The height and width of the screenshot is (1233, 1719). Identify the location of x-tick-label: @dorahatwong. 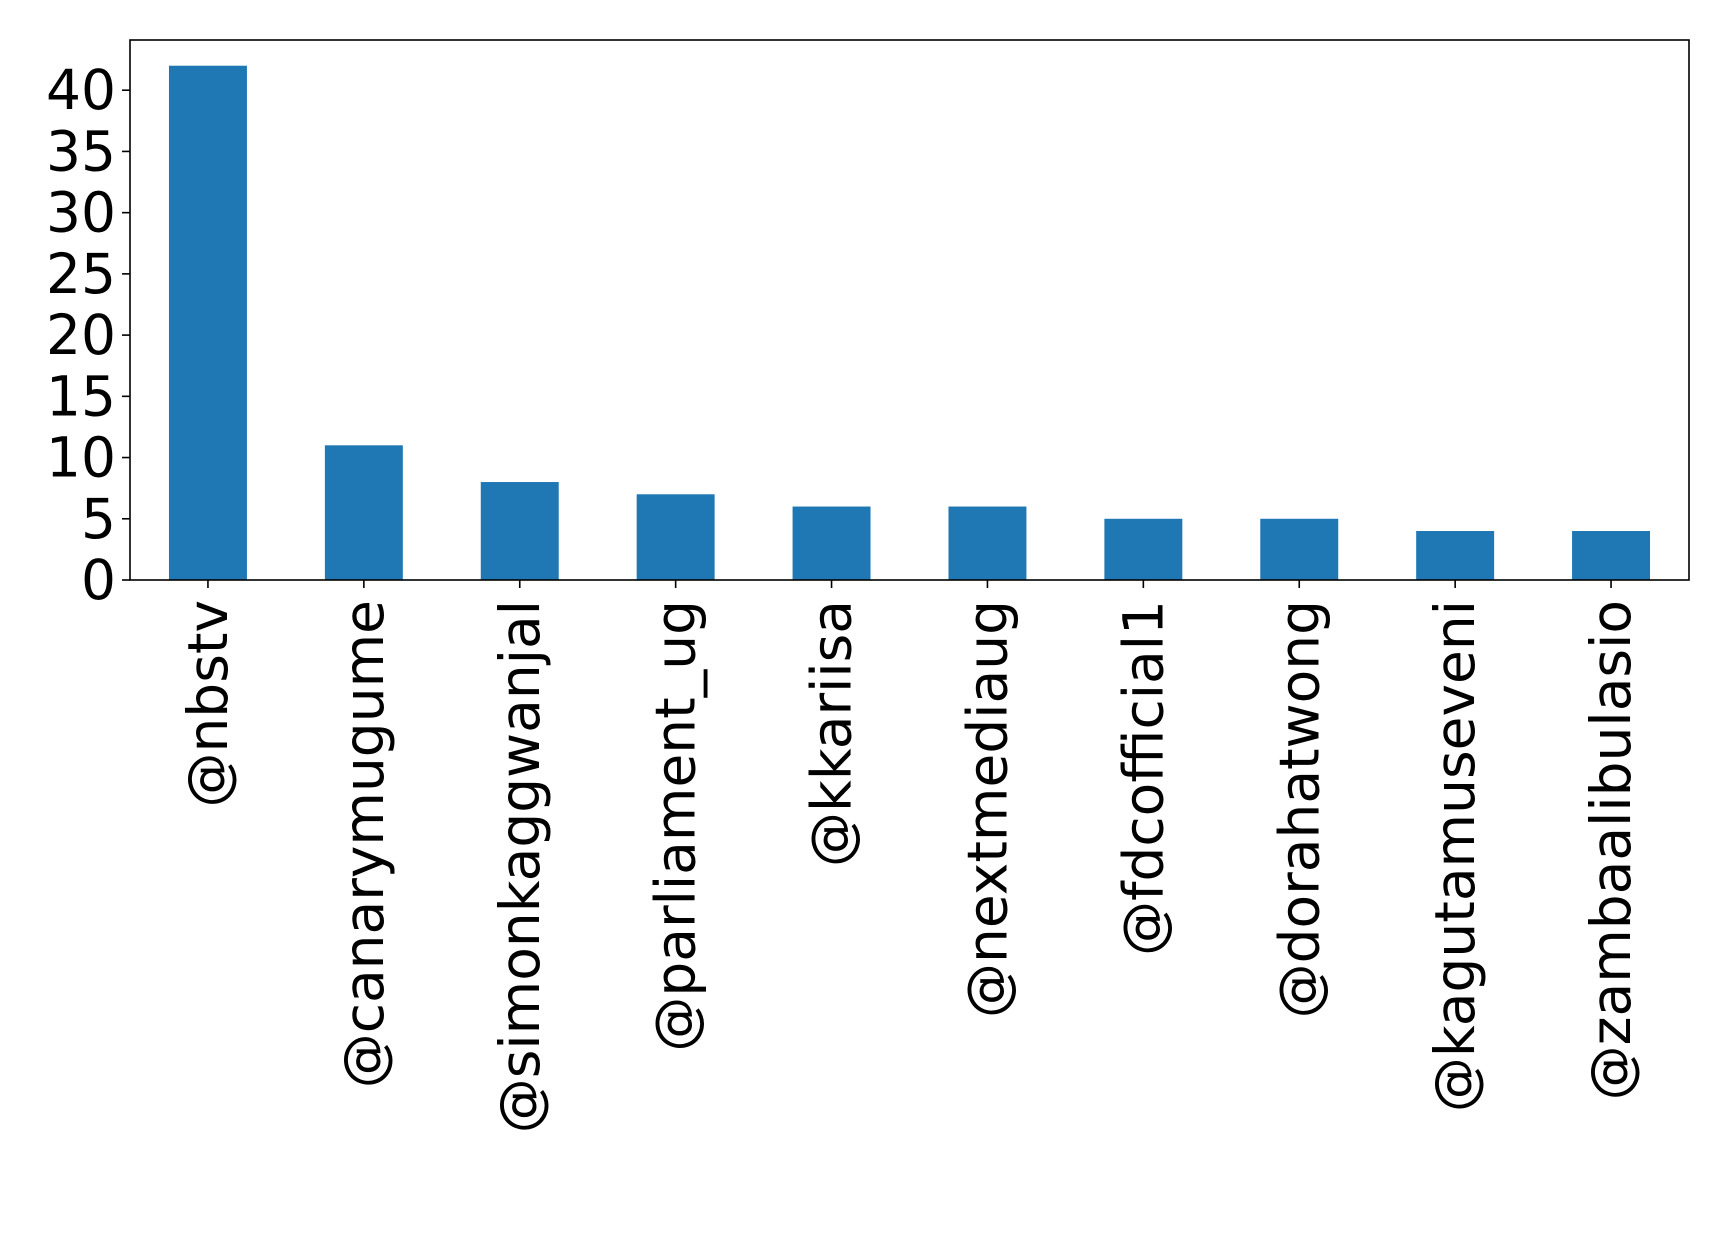
(1299, 809).